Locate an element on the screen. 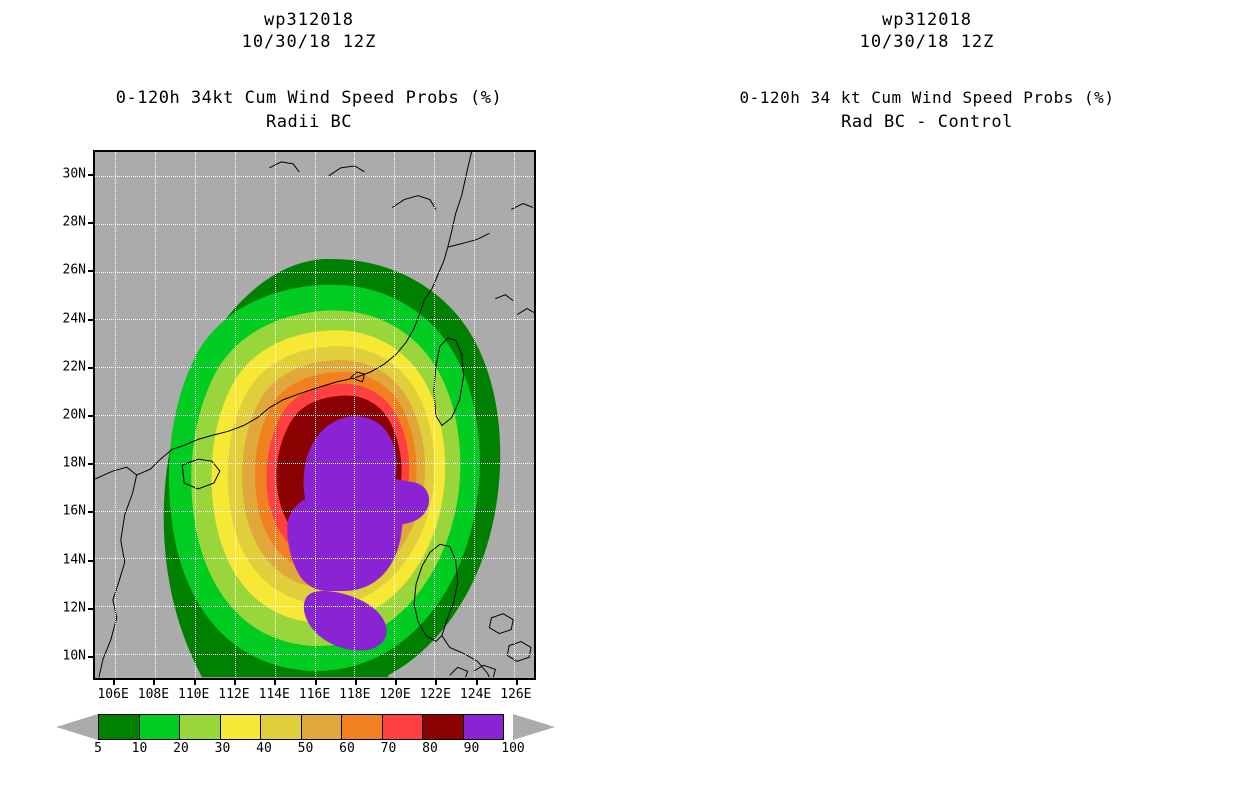 This screenshot has height=800, width=1236. panel-left-storm-id: wp312018 is located at coordinates (309, 20).